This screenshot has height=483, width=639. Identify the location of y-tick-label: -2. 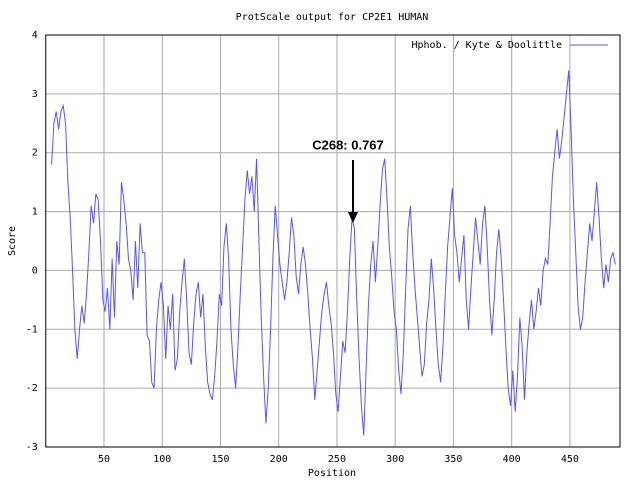
(32, 388).